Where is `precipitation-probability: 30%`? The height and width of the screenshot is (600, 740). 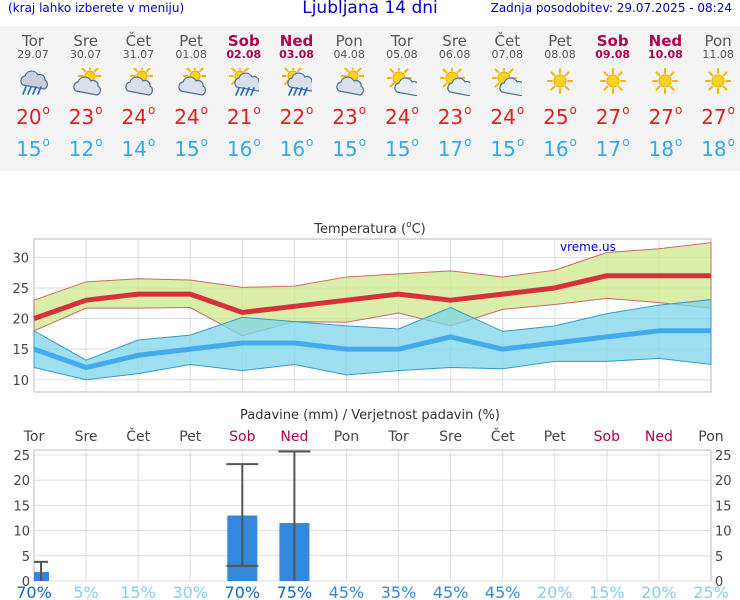
precipitation-probability: 30% is located at coordinates (190, 591).